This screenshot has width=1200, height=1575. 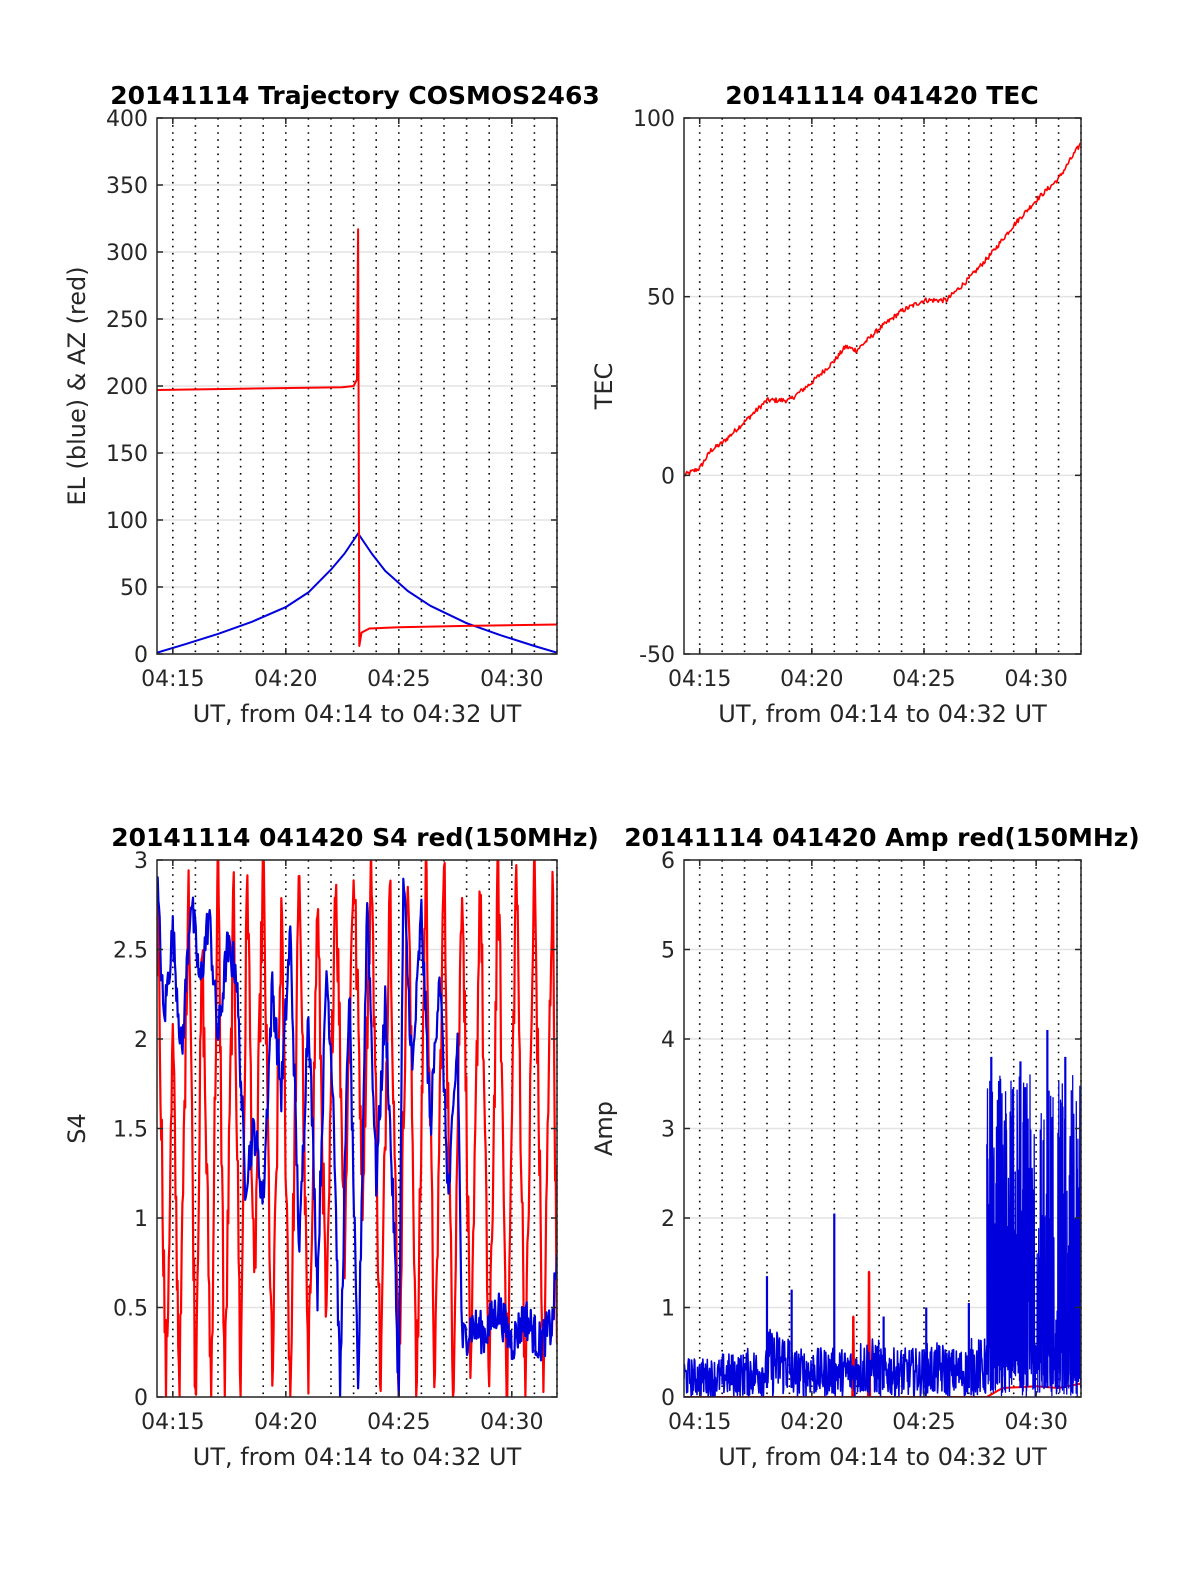 What do you see at coordinates (285, 679) in the screenshot?
I see `trajectory-xtick-label: 04:20` at bounding box center [285, 679].